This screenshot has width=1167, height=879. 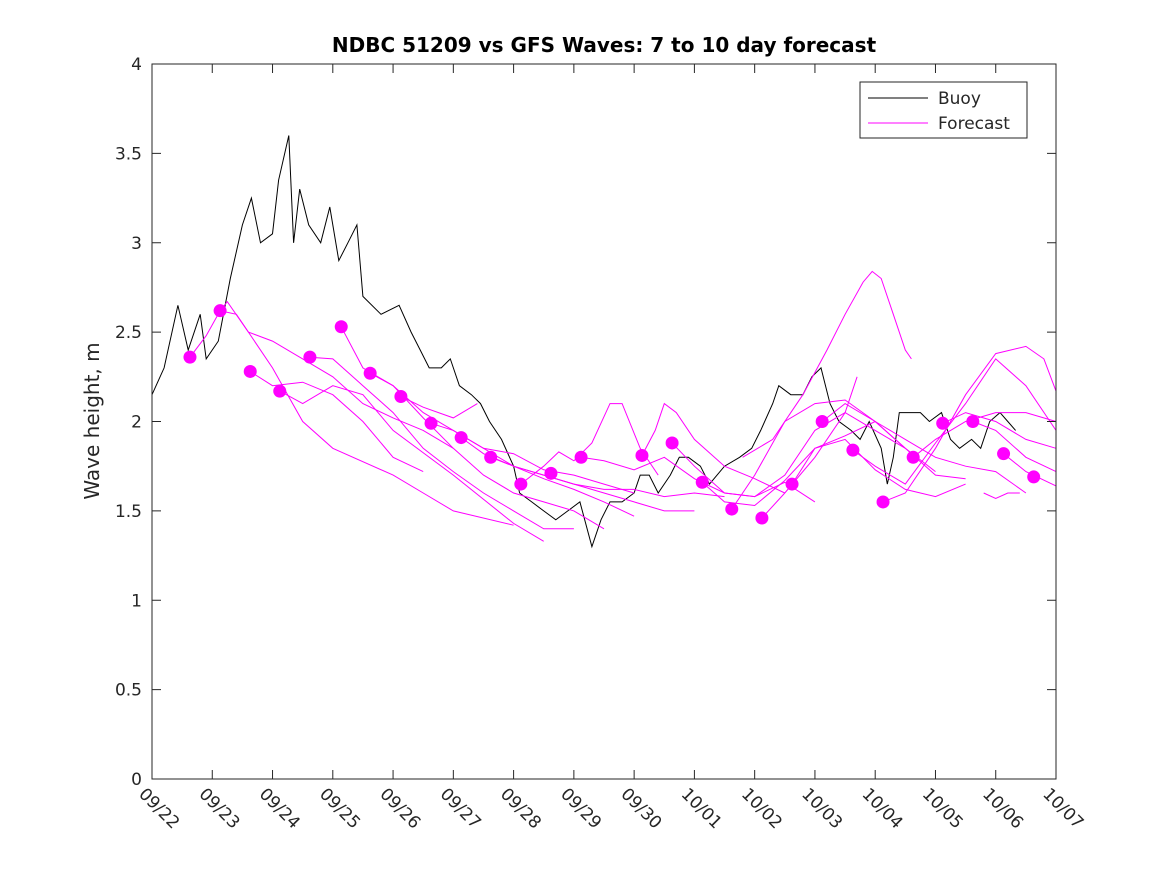 What do you see at coordinates (136, 601) in the screenshot?
I see `y-tick-label: 1` at bounding box center [136, 601].